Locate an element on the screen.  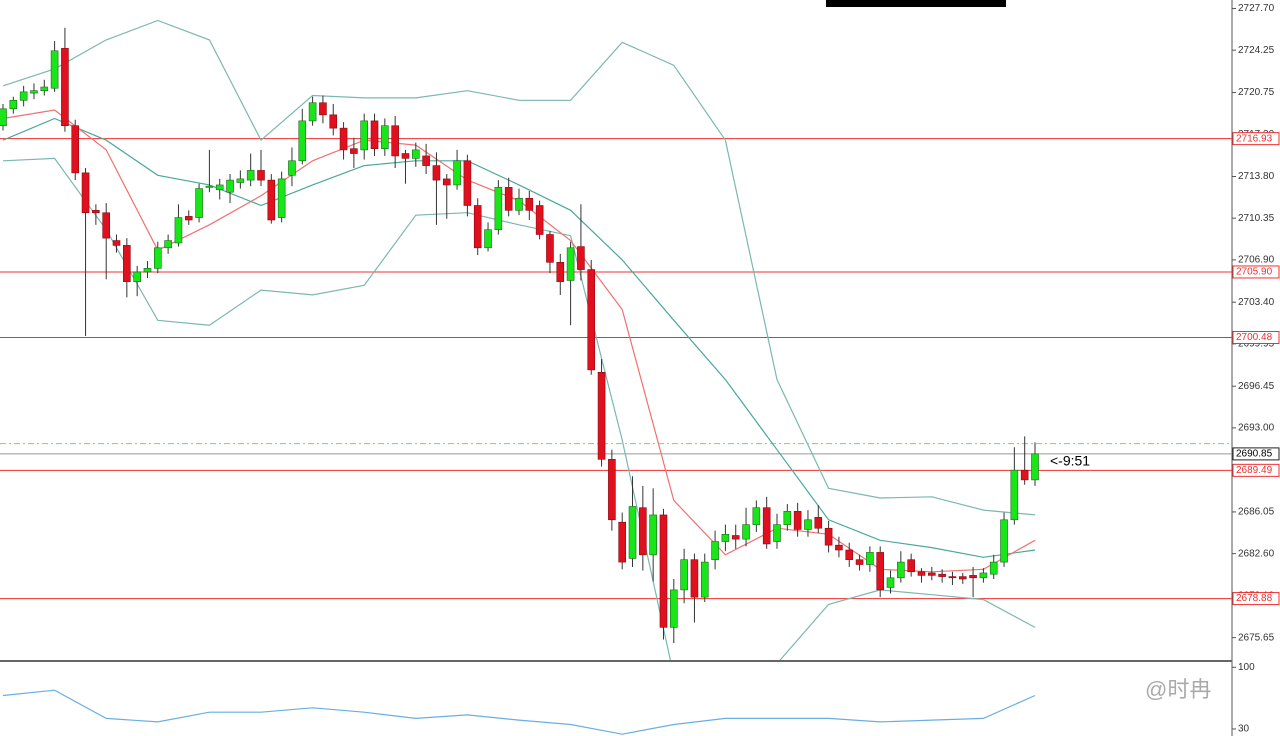
oscillator-line is located at coordinates (519, 712).